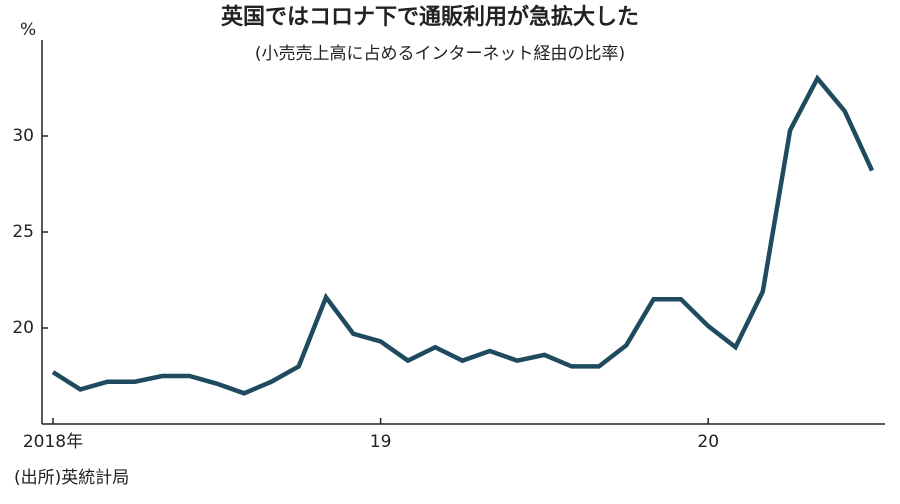 The image size is (900, 504). I want to click on chart-title: 英国ではコロナ下で通販利用が急拡大した, so click(430, 17).